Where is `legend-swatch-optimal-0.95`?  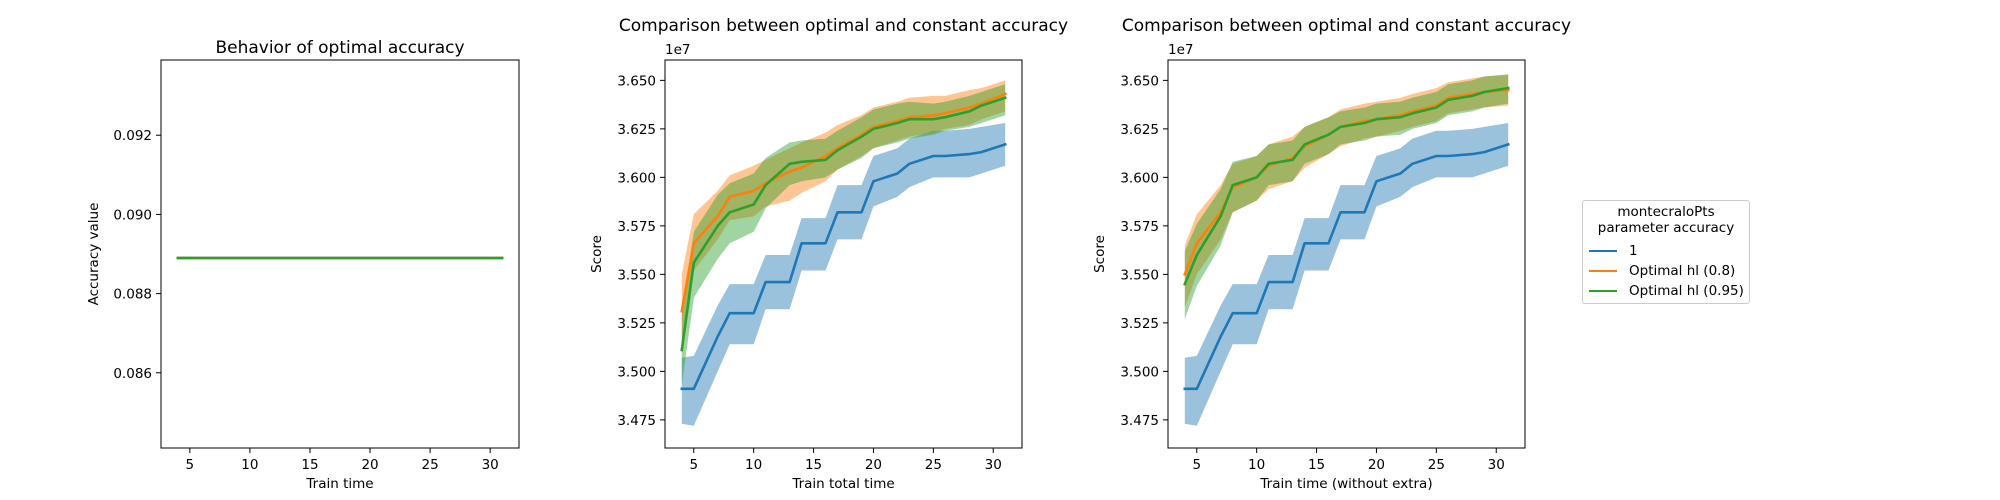
legend-swatch-optimal-0.95 is located at coordinates (1603, 291).